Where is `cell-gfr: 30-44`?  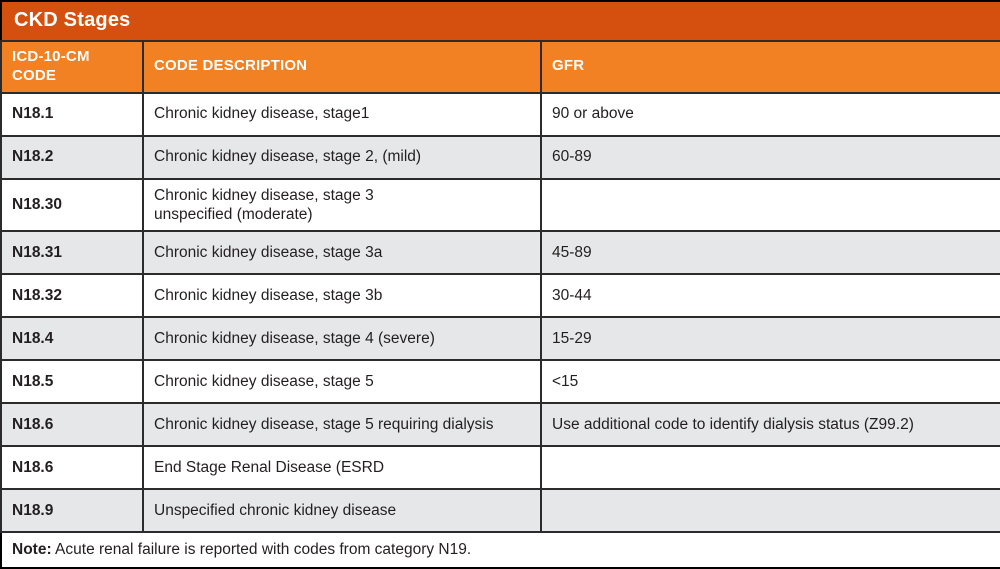 cell-gfr: 30-44 is located at coordinates (769, 296).